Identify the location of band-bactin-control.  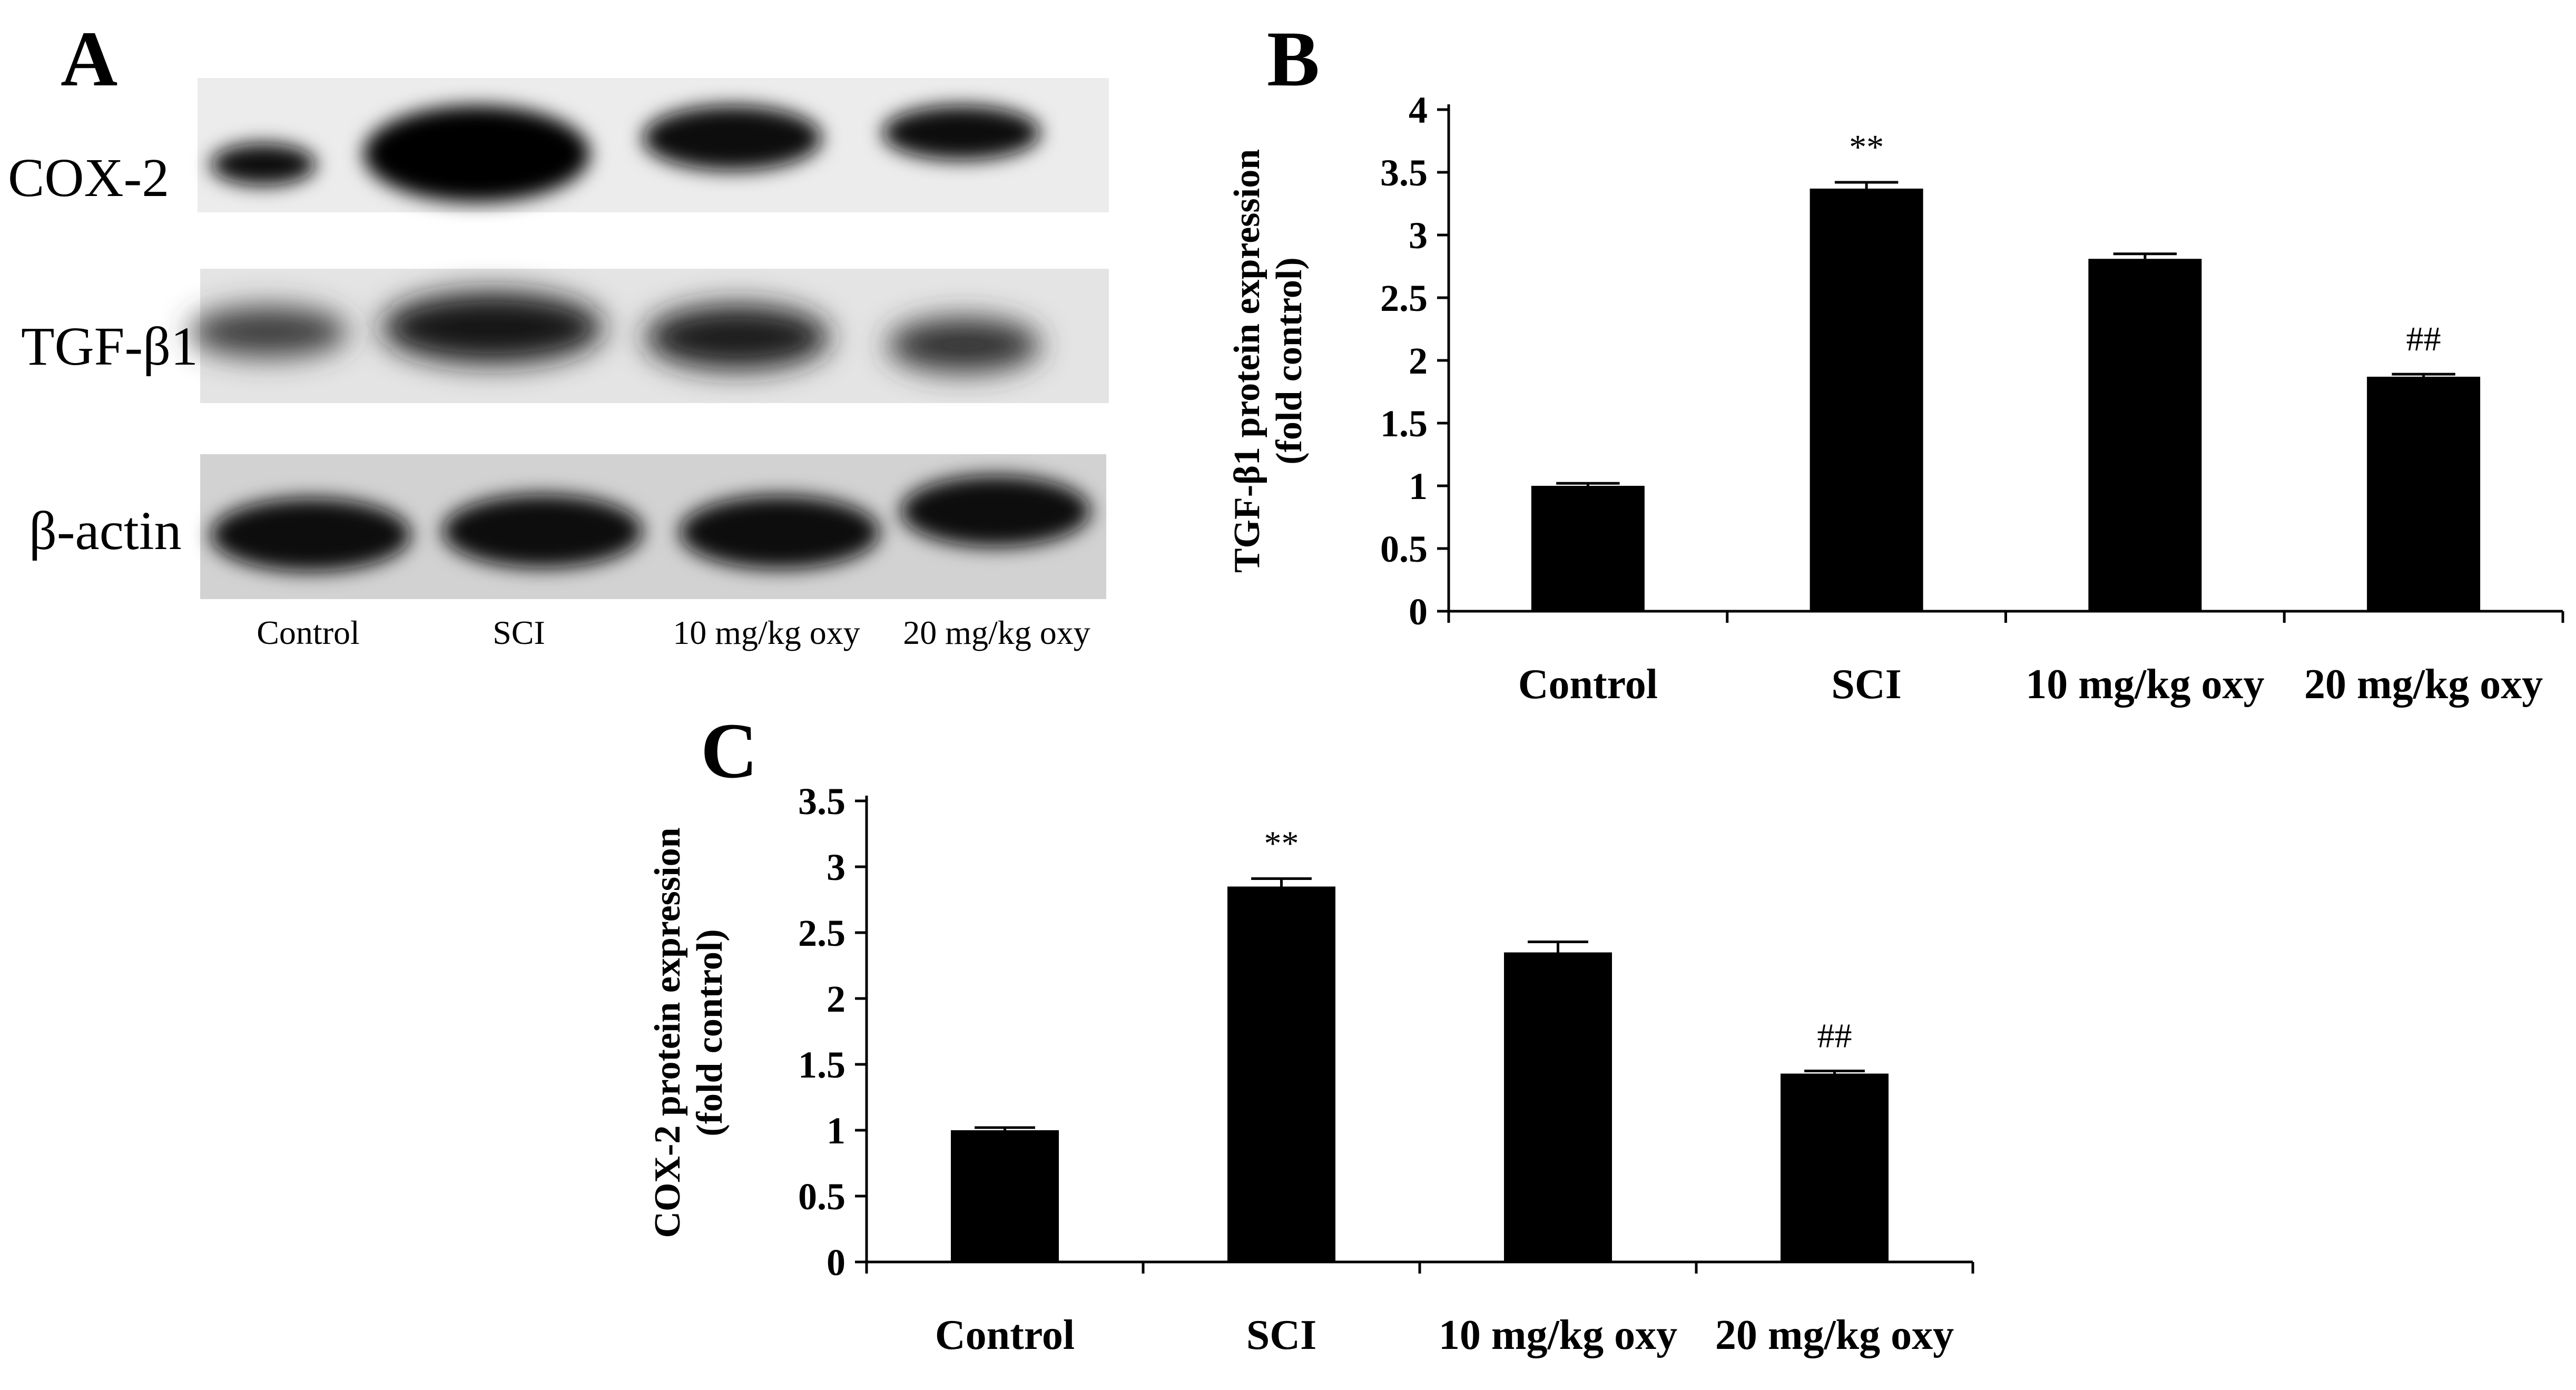
(311, 535).